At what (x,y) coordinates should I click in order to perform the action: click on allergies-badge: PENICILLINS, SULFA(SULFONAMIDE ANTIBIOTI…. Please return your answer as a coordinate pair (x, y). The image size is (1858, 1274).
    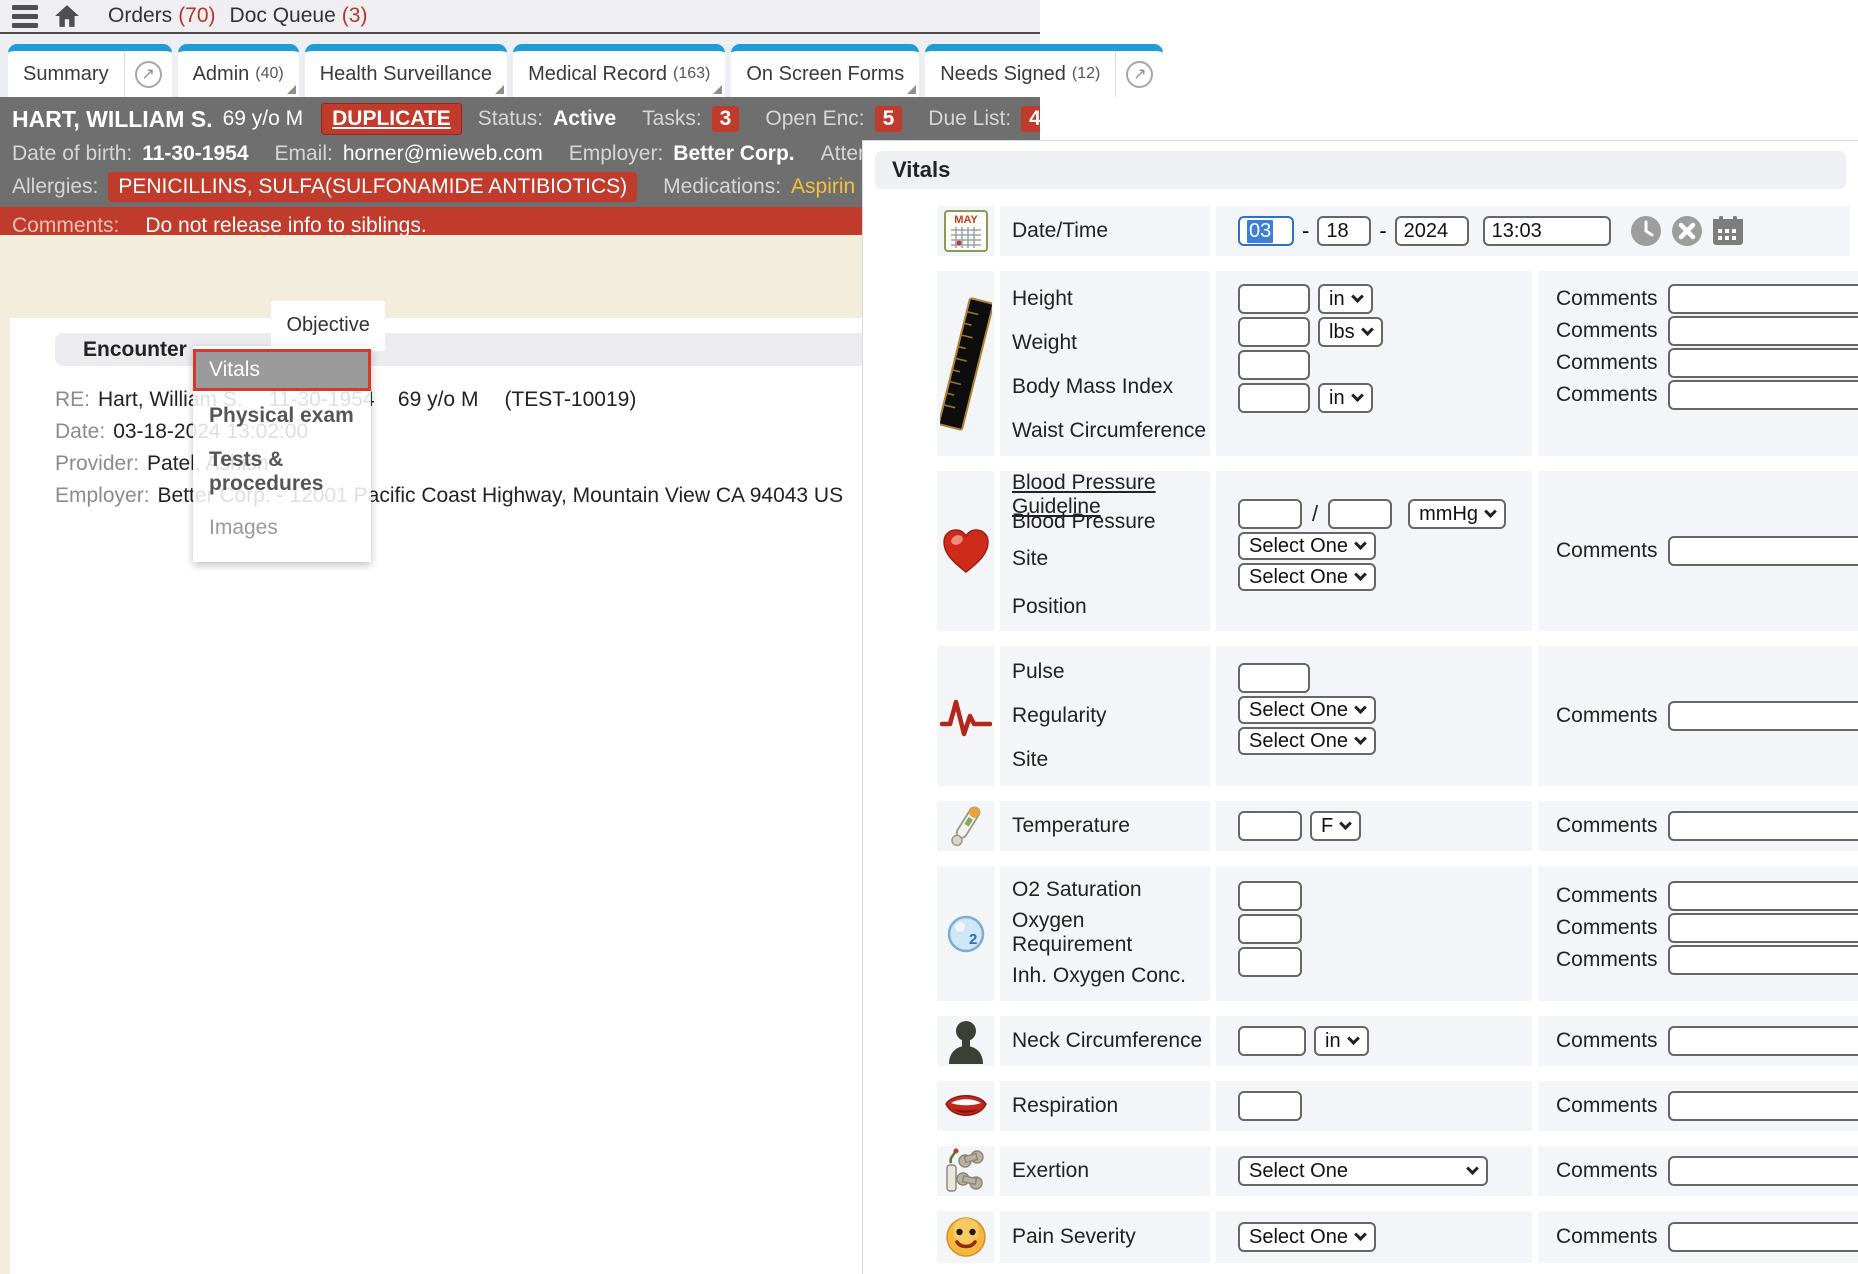
    Looking at the image, I should click on (373, 186).